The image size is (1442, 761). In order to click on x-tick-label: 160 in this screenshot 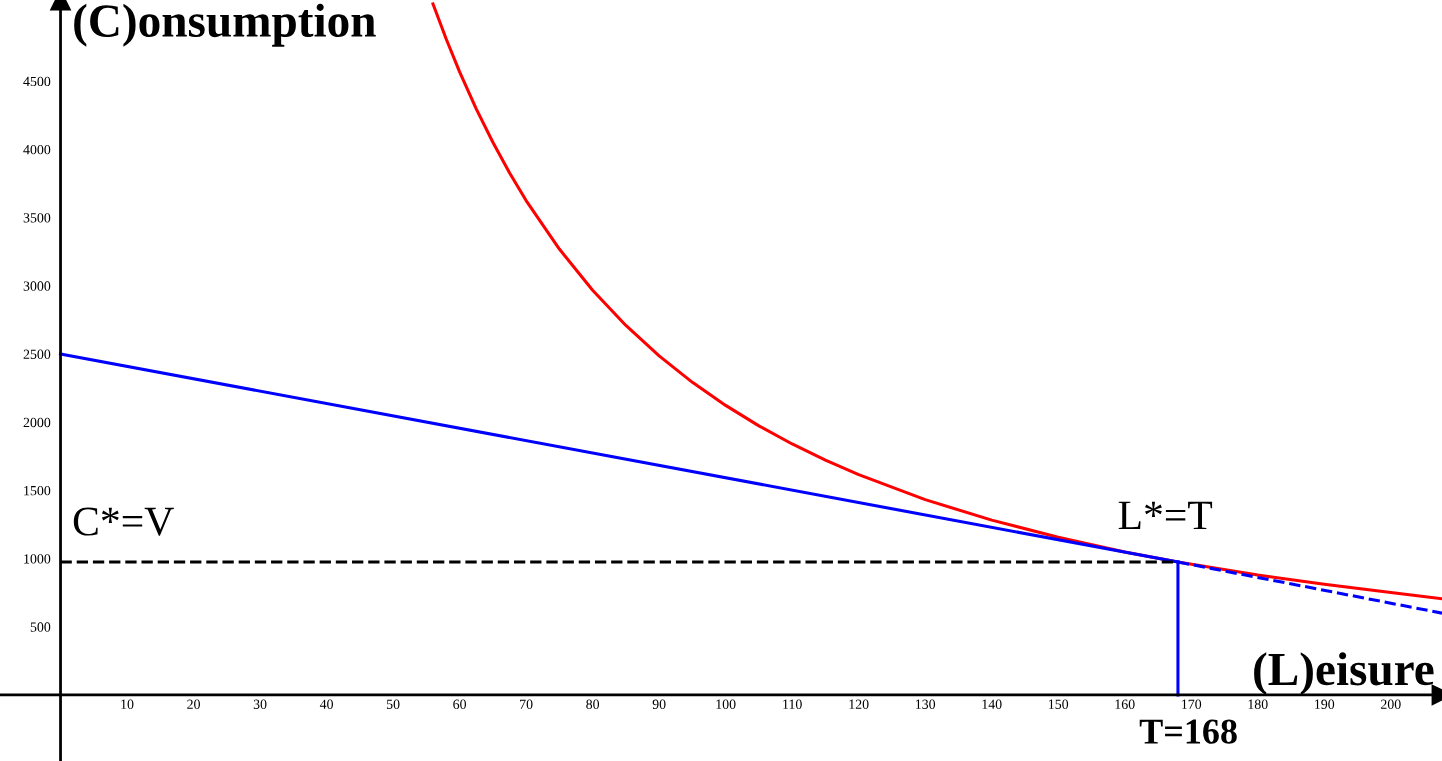, I will do `click(1125, 704)`.